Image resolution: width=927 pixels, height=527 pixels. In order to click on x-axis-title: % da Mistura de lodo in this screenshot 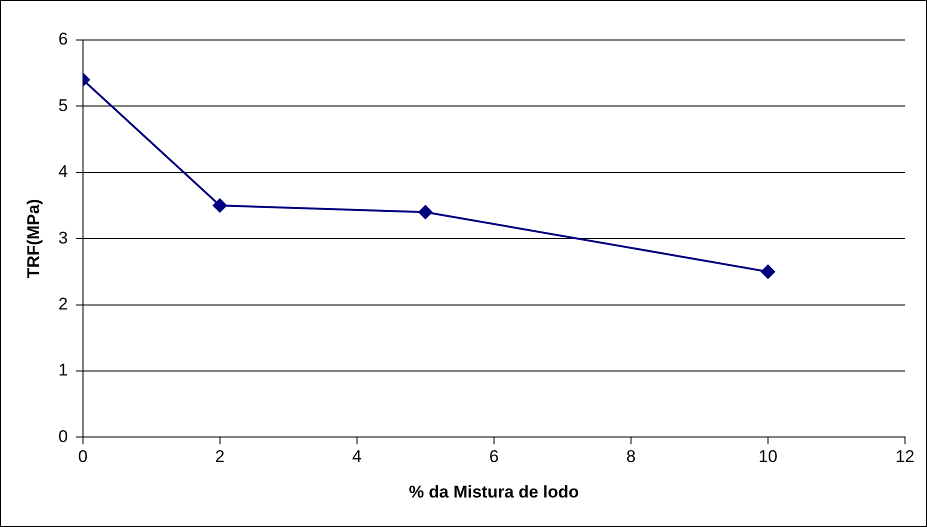, I will do `click(493, 492)`.